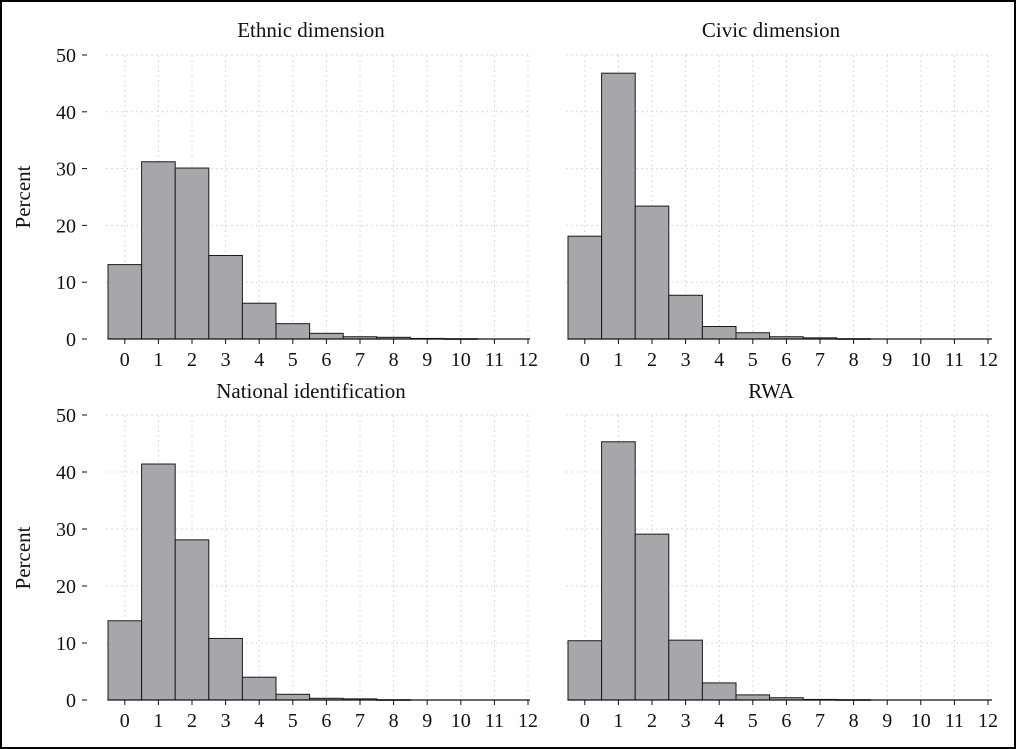  I want to click on y-tick-label-0: 0, so click(71, 701).